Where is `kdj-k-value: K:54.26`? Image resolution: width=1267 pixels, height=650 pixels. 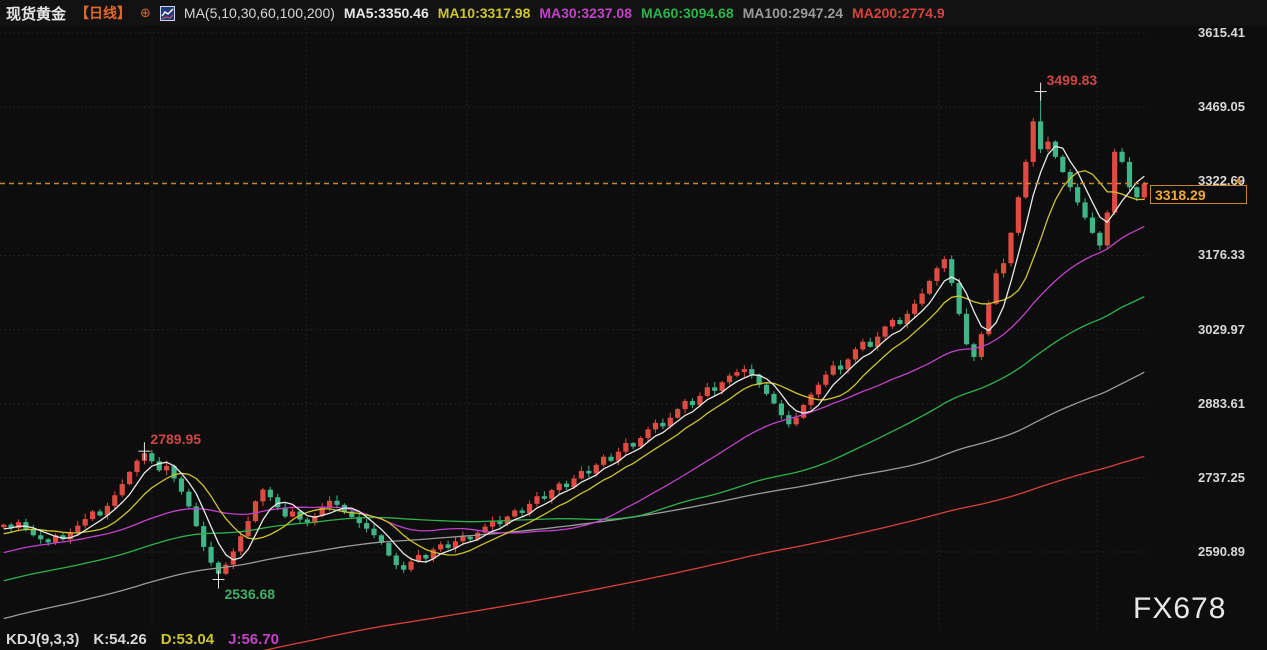
kdj-k-value: K:54.26 is located at coordinates (120, 639).